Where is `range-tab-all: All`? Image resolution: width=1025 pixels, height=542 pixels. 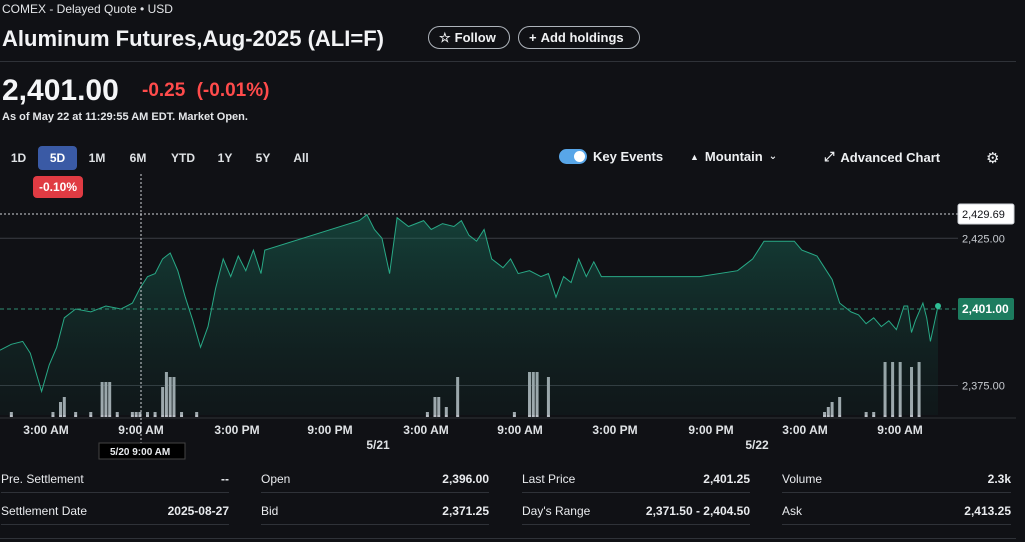 range-tab-all: All is located at coordinates (301, 158).